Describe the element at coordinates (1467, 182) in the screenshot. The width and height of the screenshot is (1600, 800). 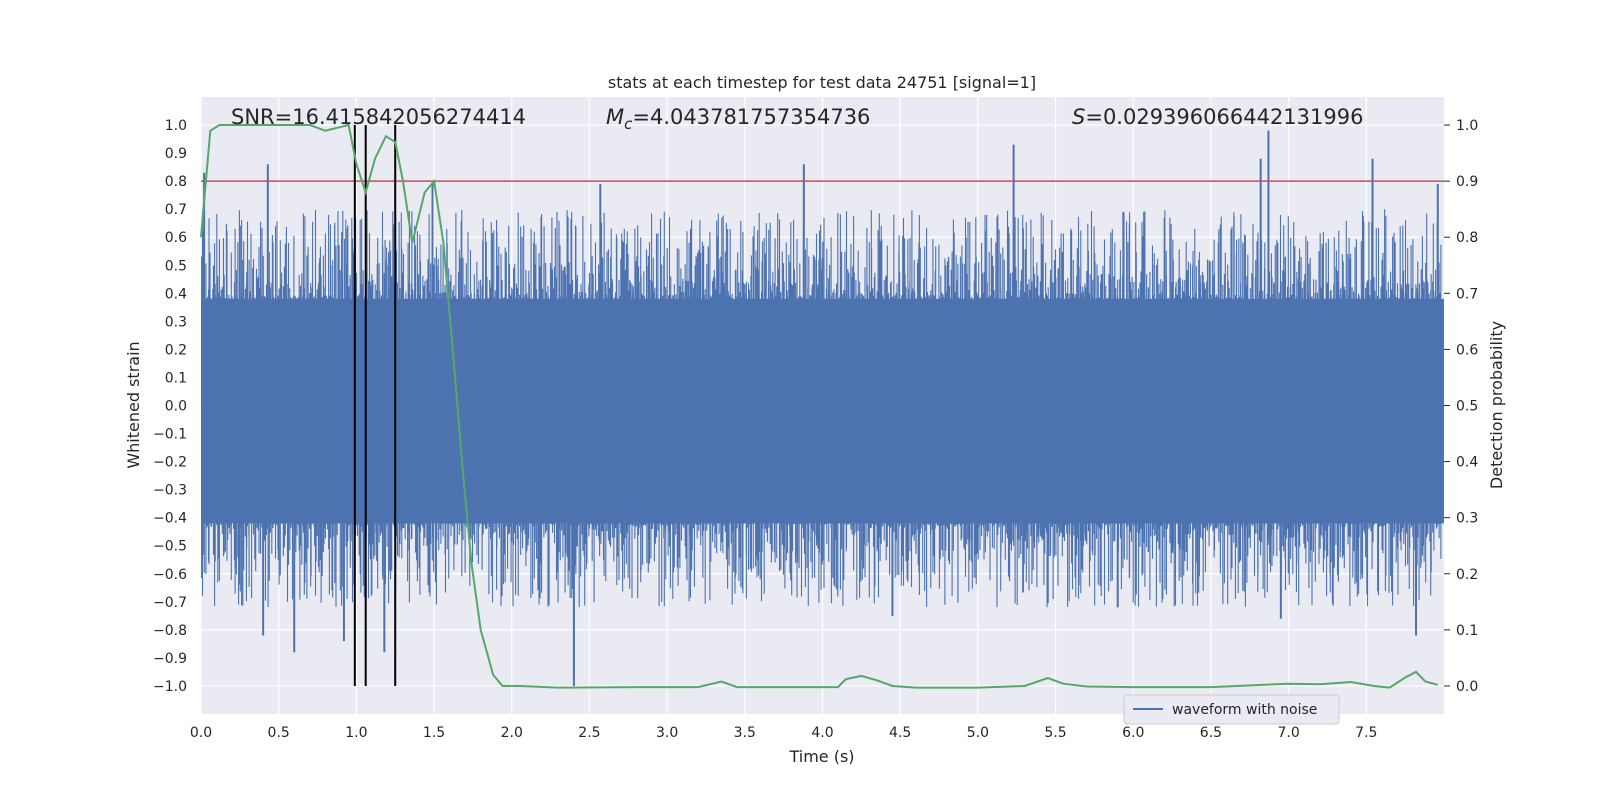
I see `y-right-tick-label: 0.9` at that location.